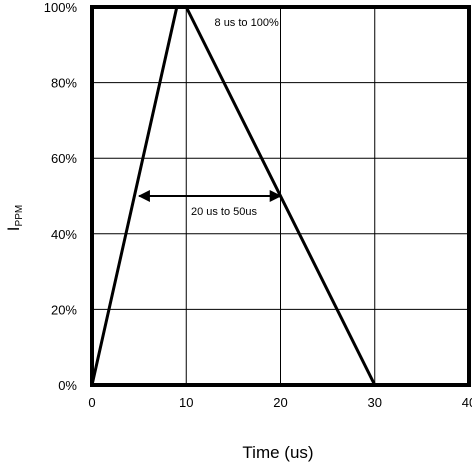  Describe the element at coordinates (19, 216) in the screenshot. I see `y-axis-label-subscript: PPM` at that location.